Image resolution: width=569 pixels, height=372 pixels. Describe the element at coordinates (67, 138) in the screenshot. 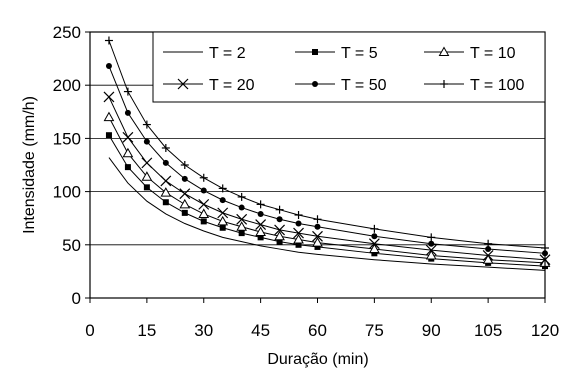

I see `y-tick-label-150: 150` at that location.